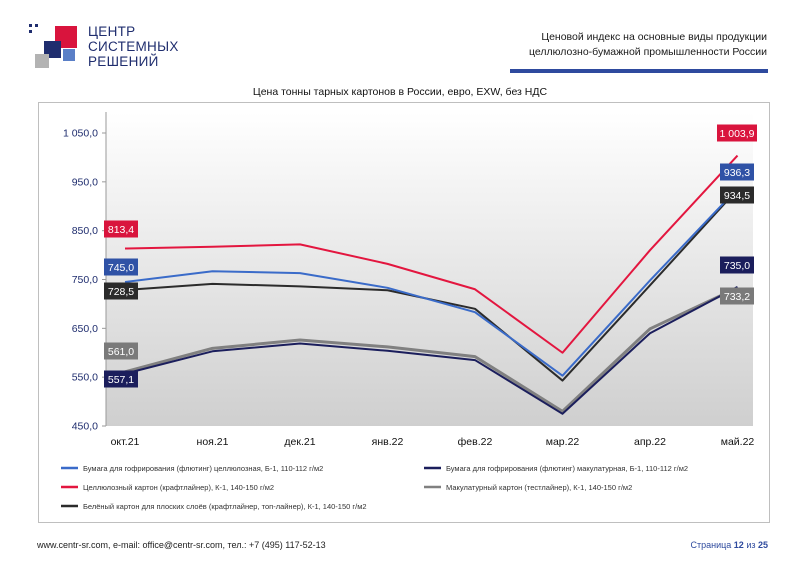 The height and width of the screenshot is (566, 800). I want to click on x-tick-label: окт.21, so click(125, 442).